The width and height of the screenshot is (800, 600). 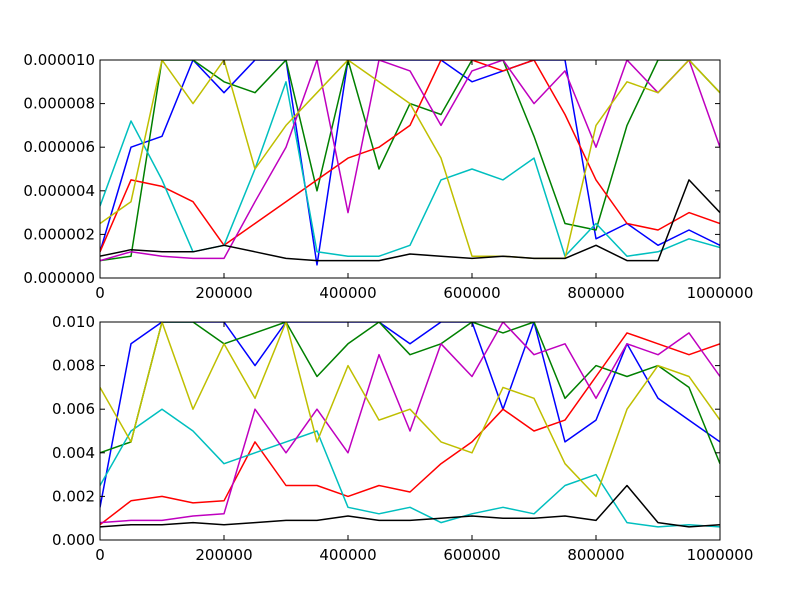 I want to click on y-tick-label: 0.000010, so click(x=59, y=60).